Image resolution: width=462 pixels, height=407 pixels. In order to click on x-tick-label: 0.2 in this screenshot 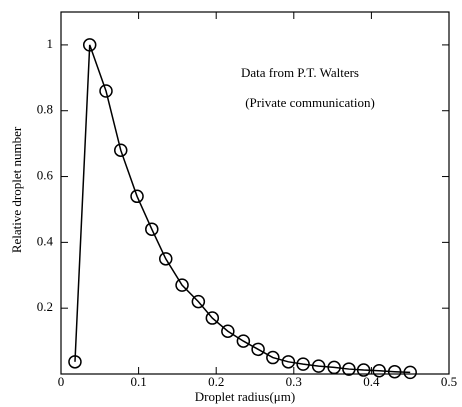, I will do `click(216, 381)`.